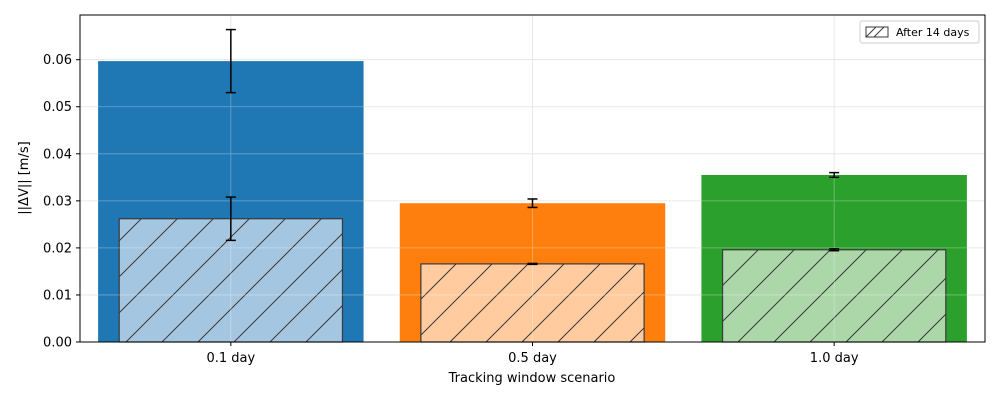 Image resolution: width=1000 pixels, height=404 pixels. I want to click on after-bar-hatch, so click(834, 296).